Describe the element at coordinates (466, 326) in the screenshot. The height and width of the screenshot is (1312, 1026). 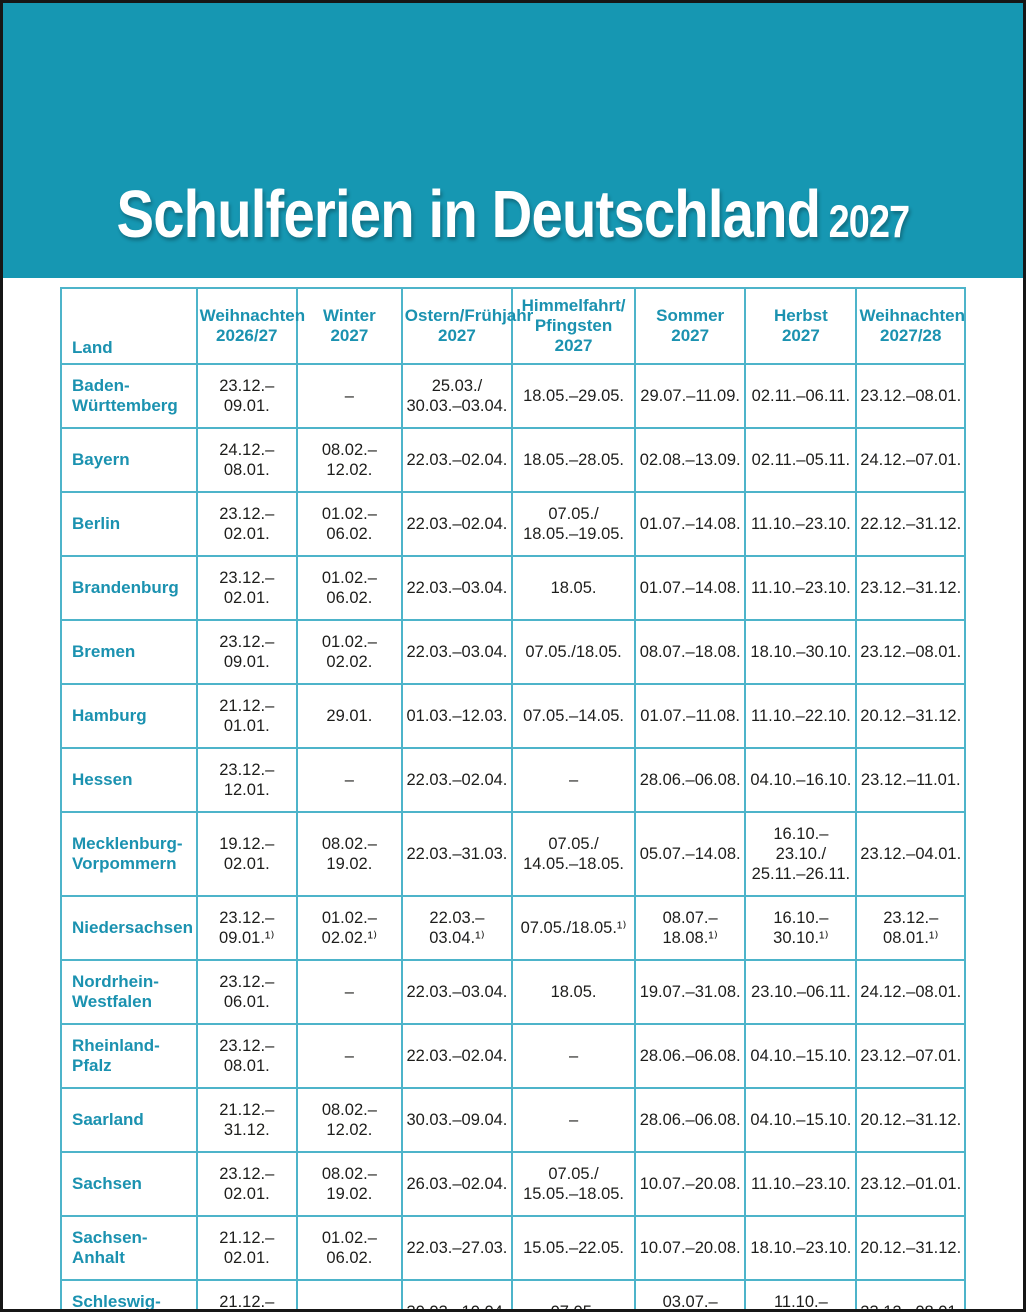
I see `column-header: Ostern/Frühjahr 2027` at that location.